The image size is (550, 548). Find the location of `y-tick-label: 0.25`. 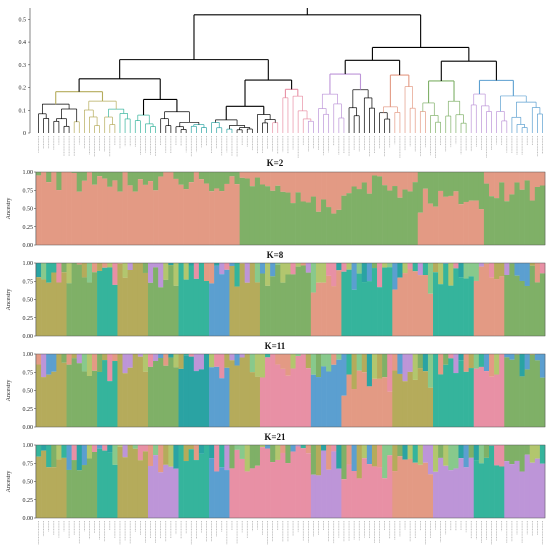

y-tick-label: 0.25 is located at coordinates (28, 228).